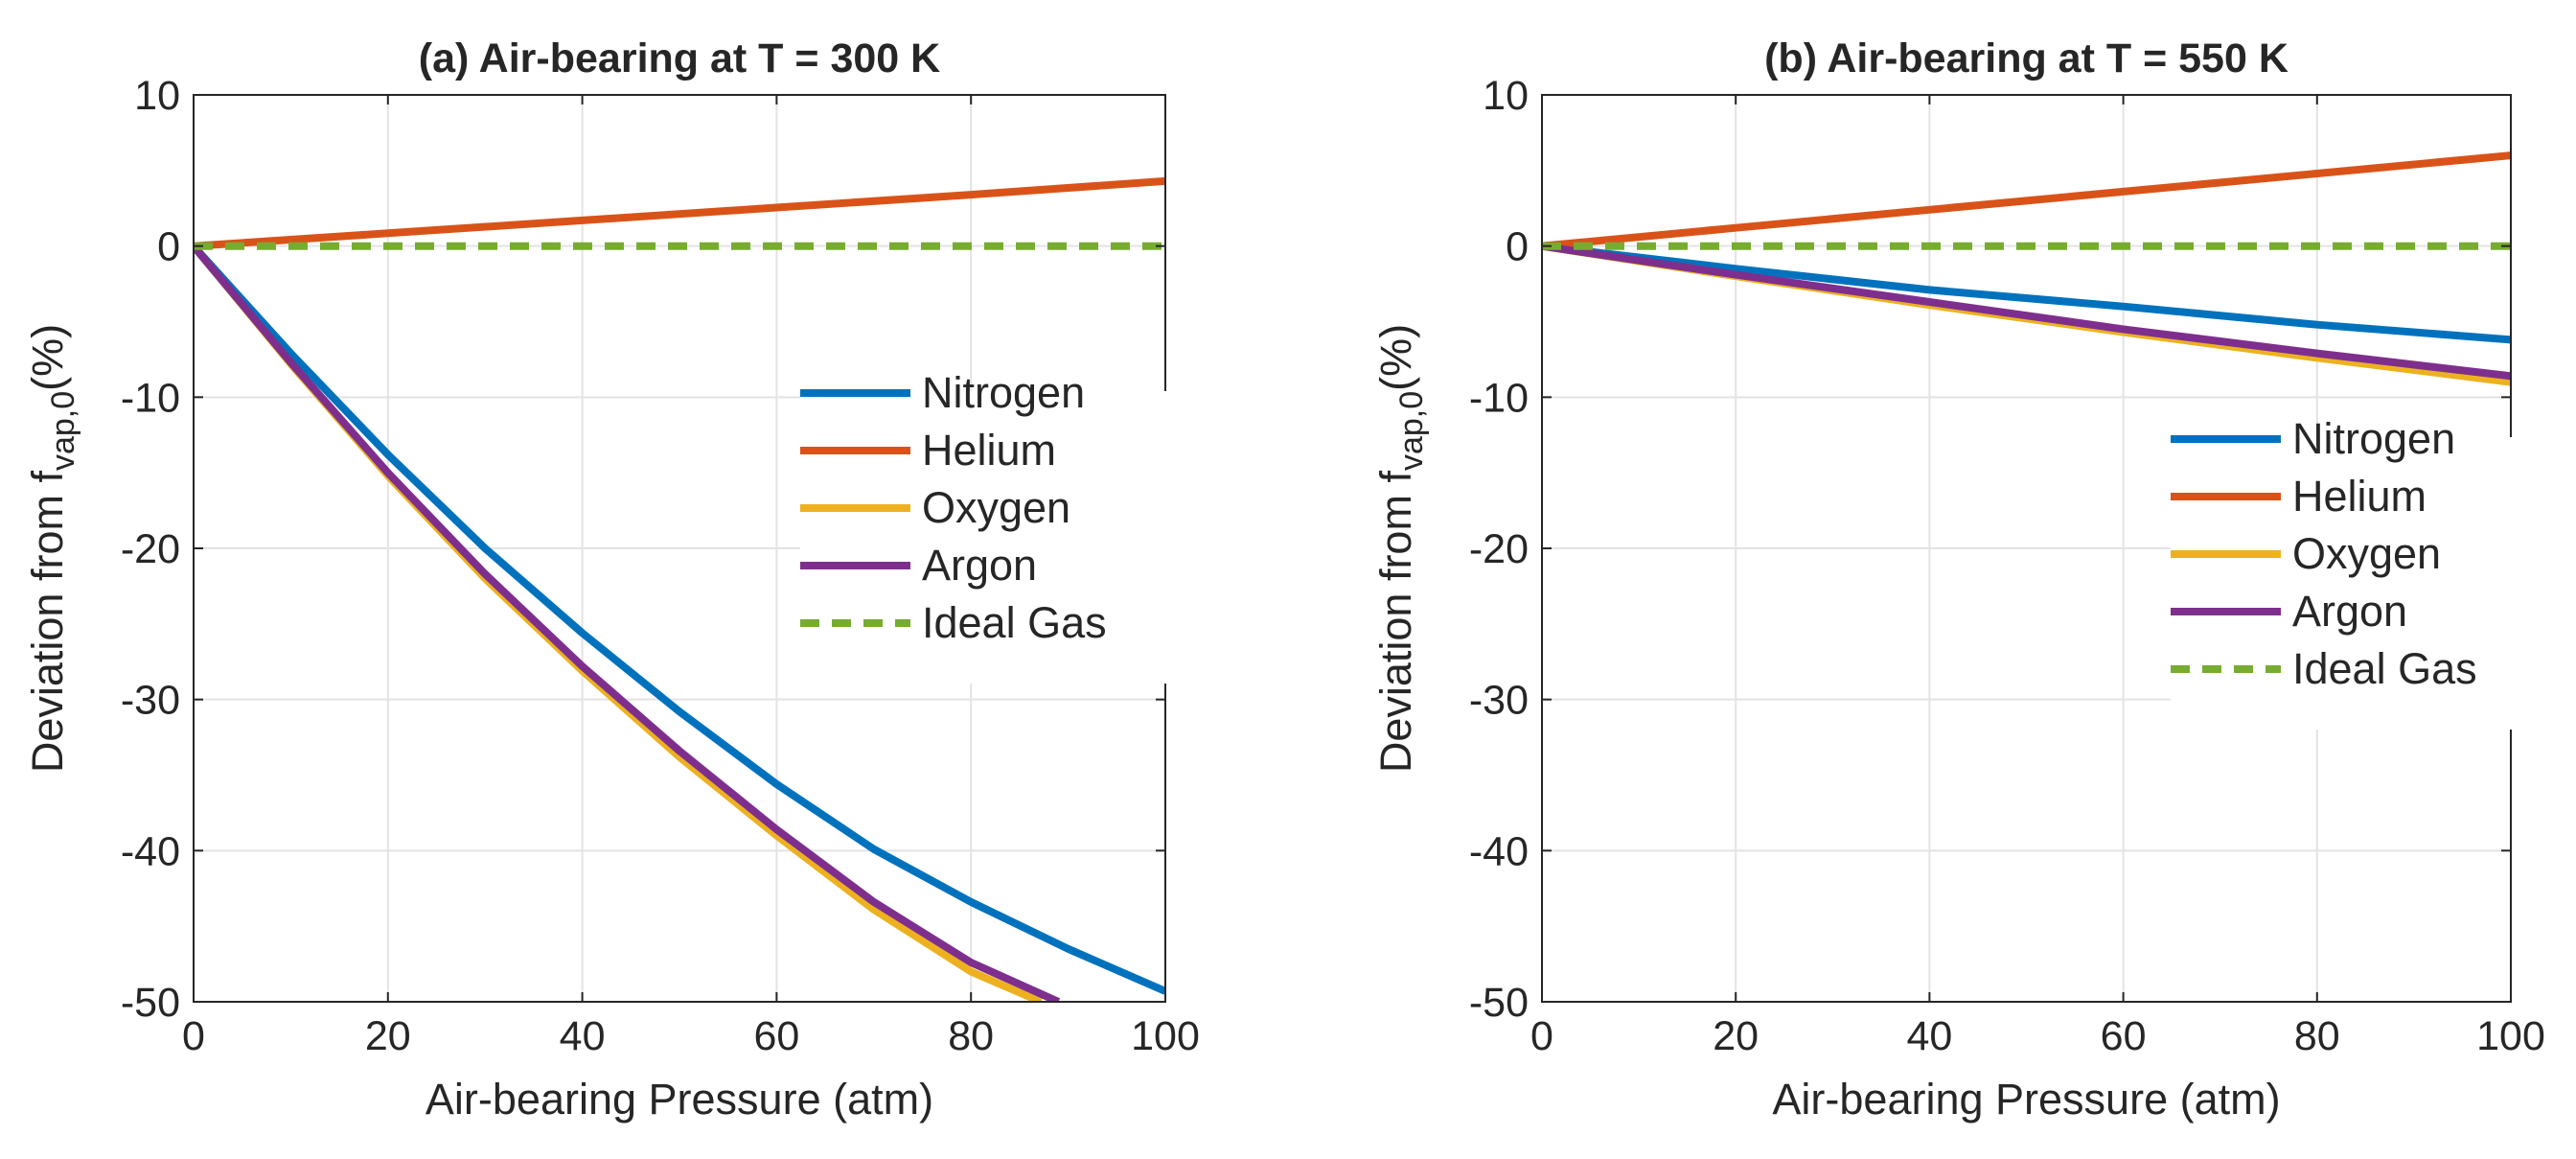 This screenshot has height=1159, width=2576. Describe the element at coordinates (996, 507) in the screenshot. I see `chart-a-legend-label-oxygen: Oxygen` at that location.